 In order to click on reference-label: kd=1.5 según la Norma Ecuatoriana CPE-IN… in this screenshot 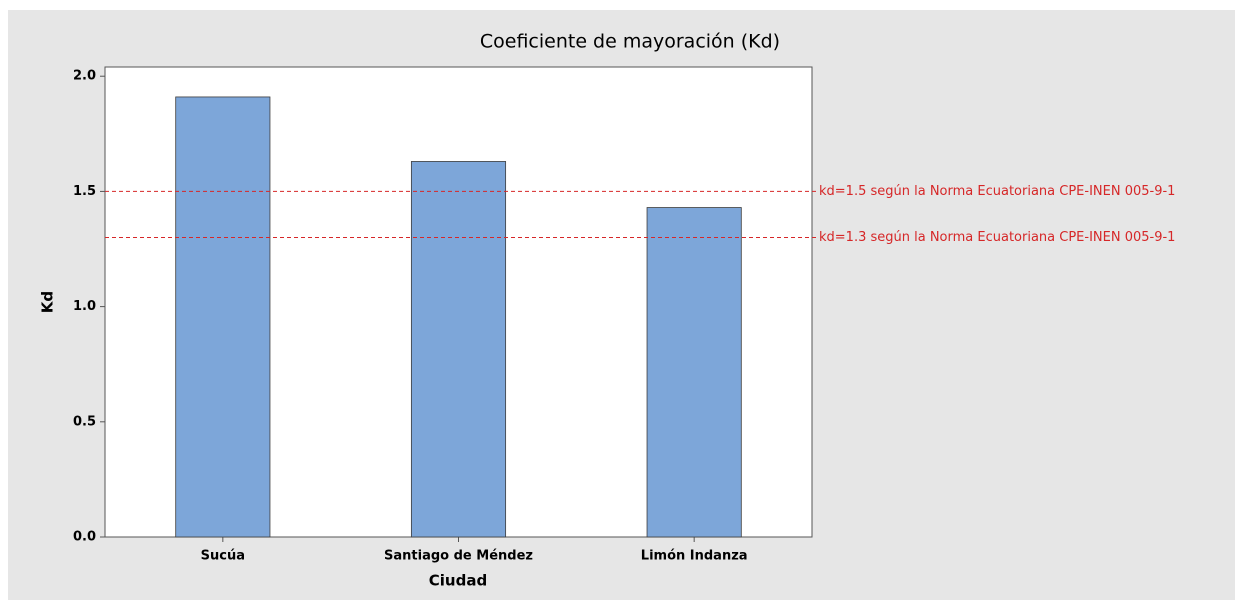, I will do `click(997, 191)`.